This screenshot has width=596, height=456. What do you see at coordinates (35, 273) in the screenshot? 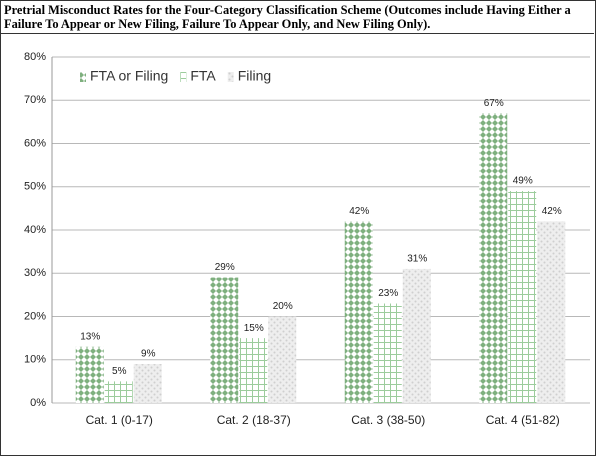
I see `y-tick-label: 30%` at bounding box center [35, 273].